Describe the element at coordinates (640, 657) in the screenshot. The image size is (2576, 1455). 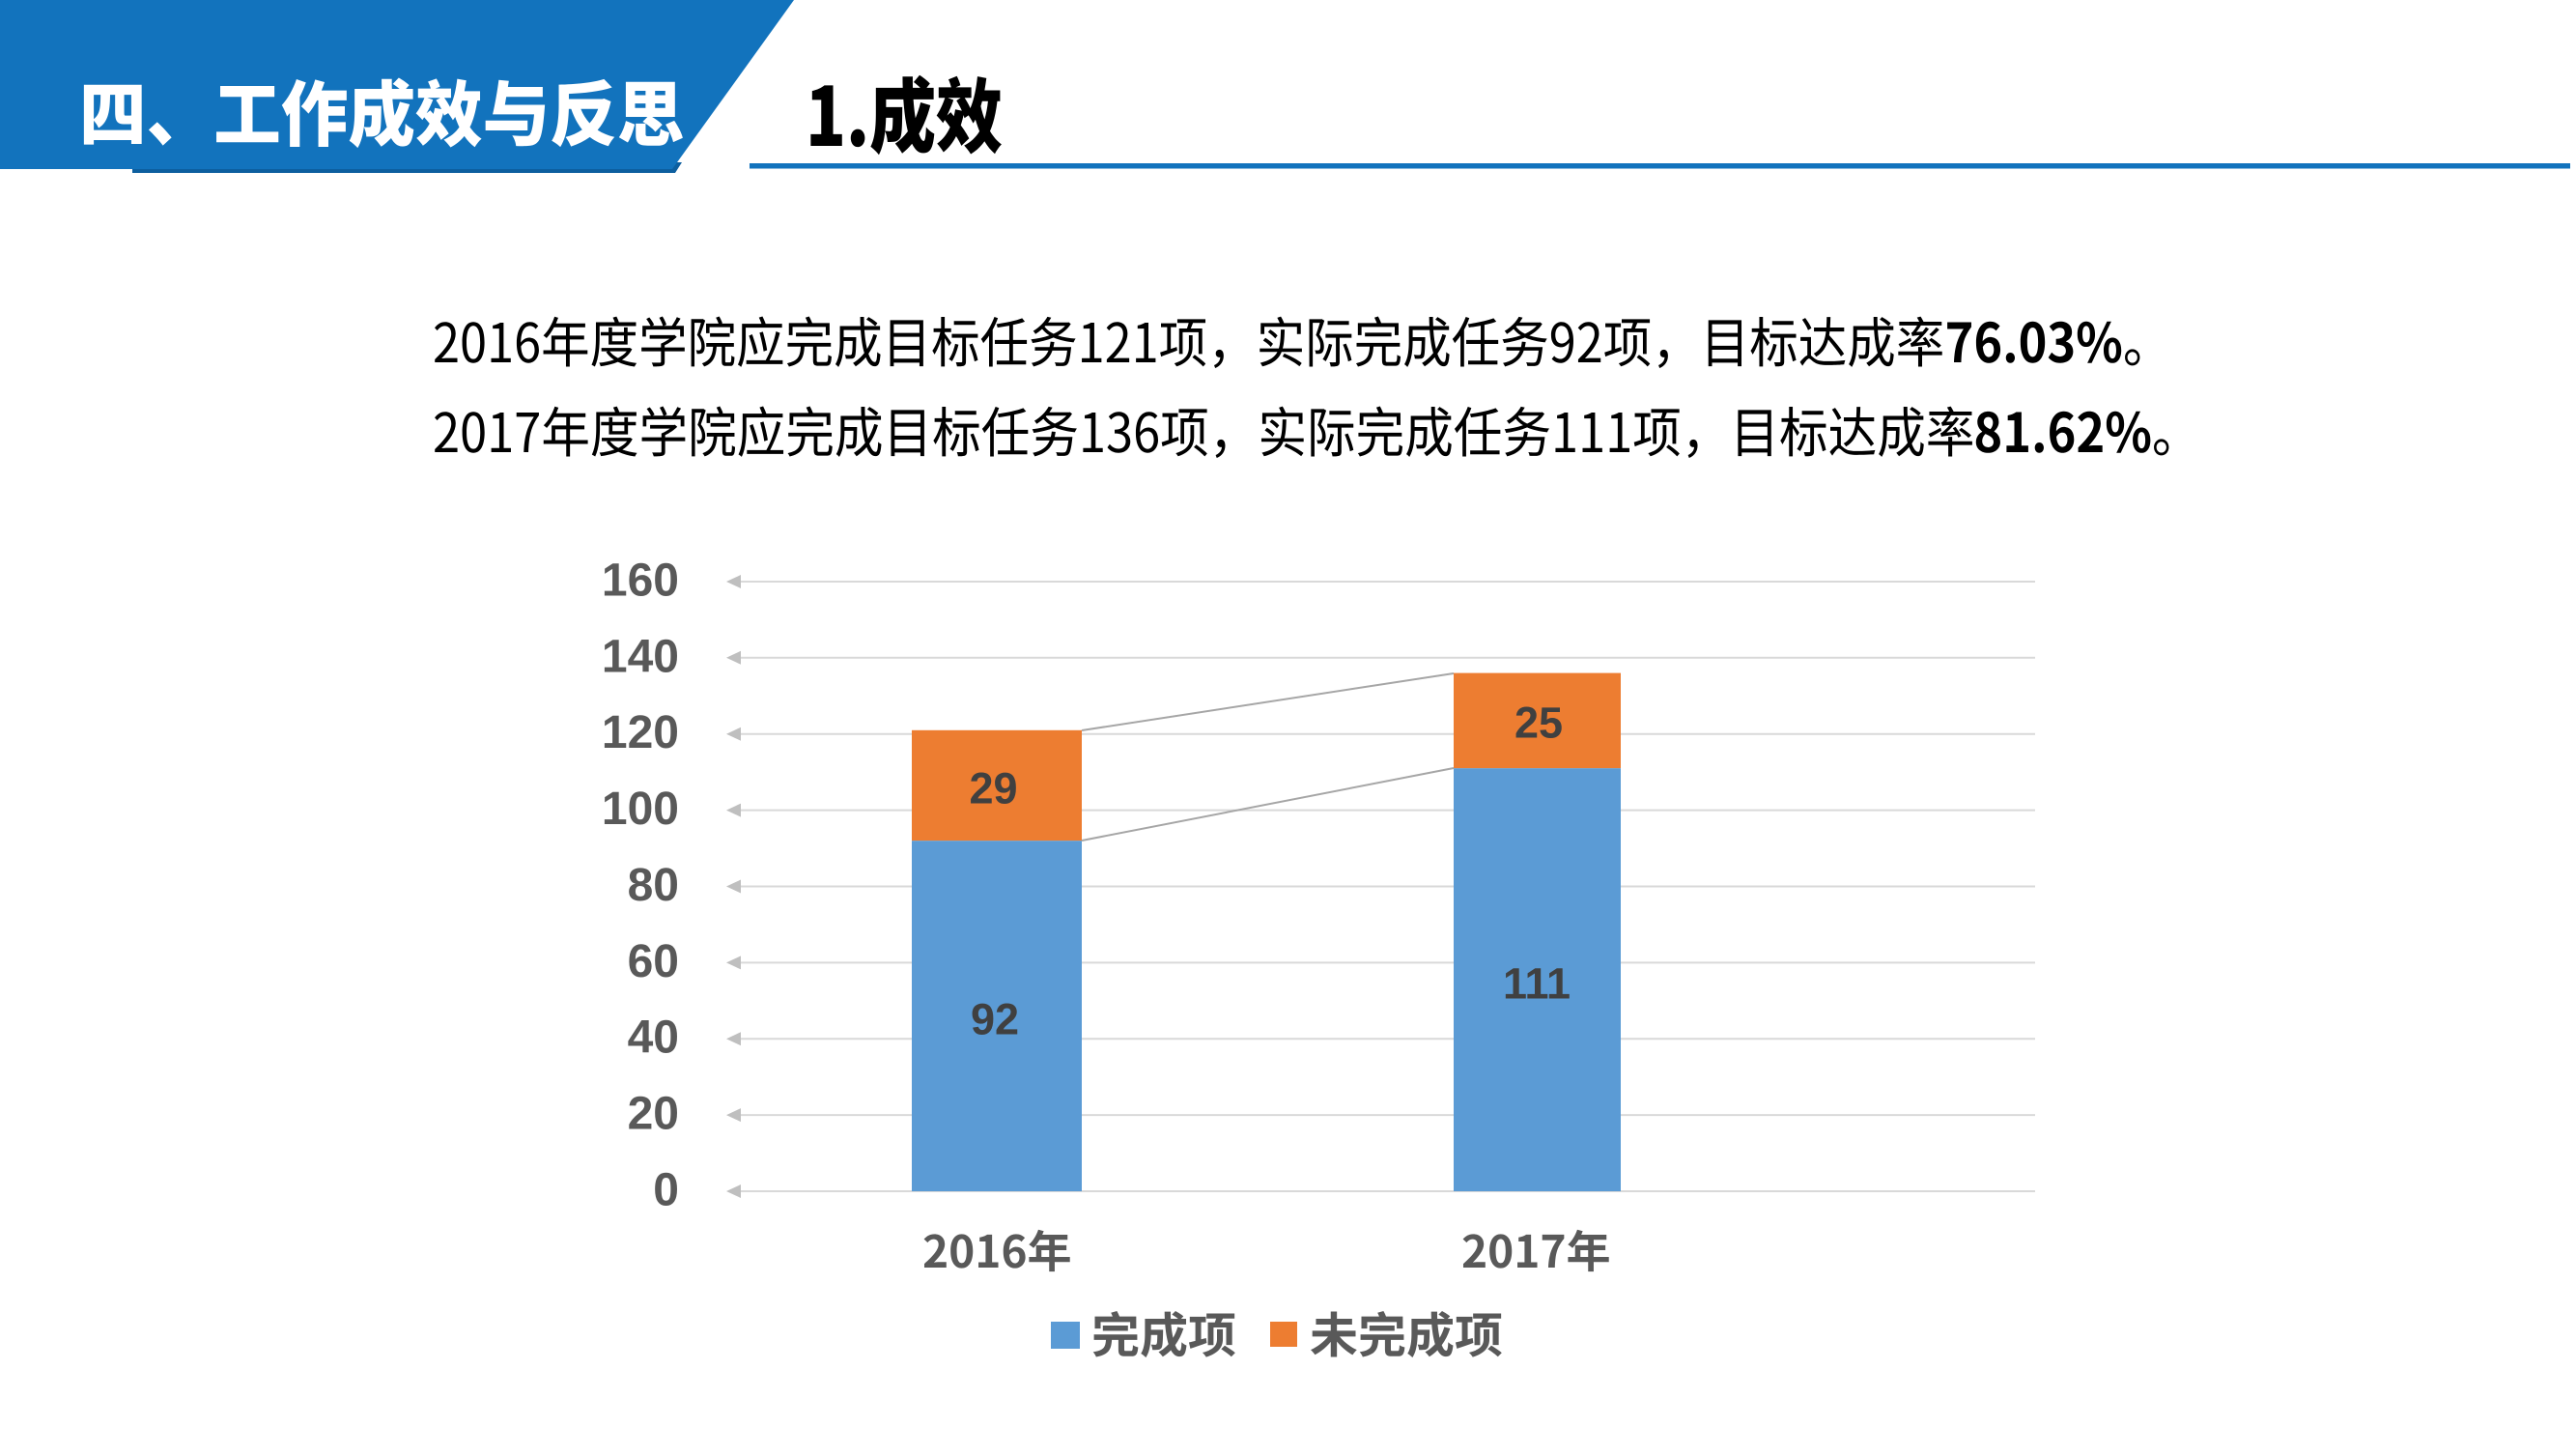
I see `svg-text: 140` at that location.